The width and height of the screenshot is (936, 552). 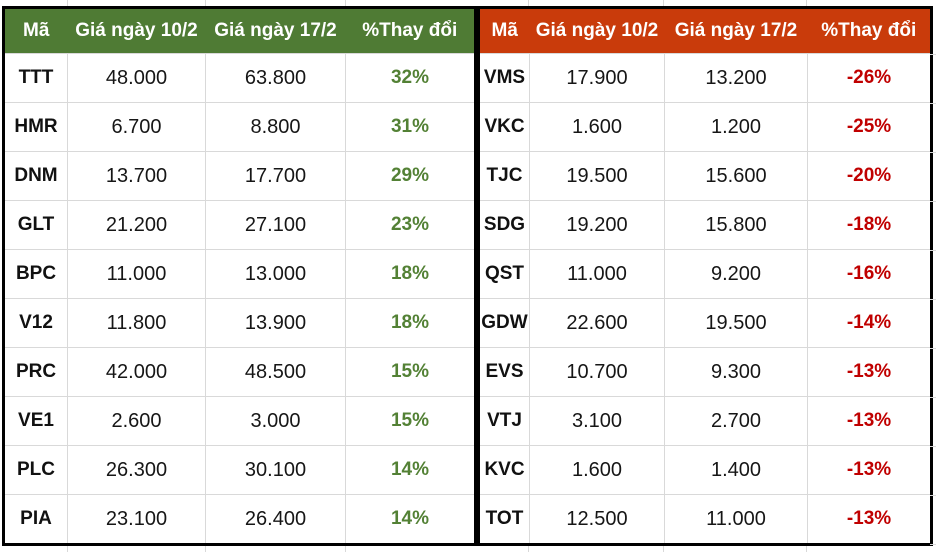 What do you see at coordinates (504, 225) in the screenshot?
I see `stock-code-cell: SDG` at bounding box center [504, 225].